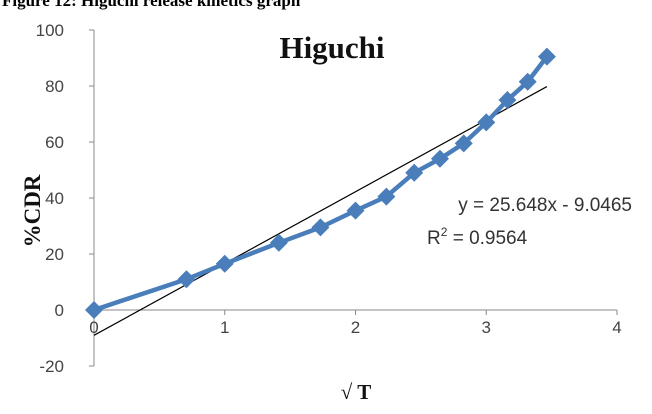  I want to click on y-tick-label: 60, so click(54, 142).